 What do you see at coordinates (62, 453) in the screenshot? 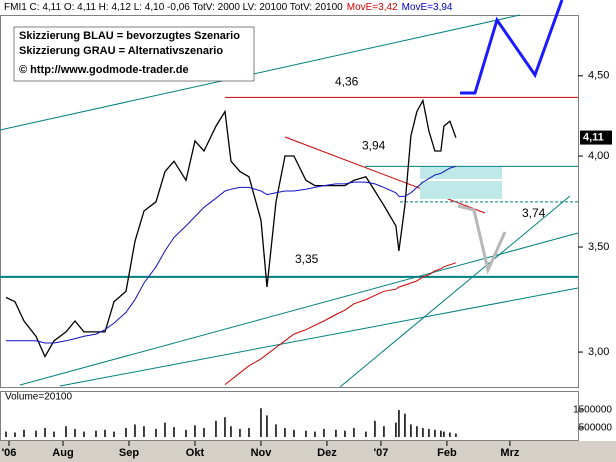
I see `x-tick-label: Aug` at bounding box center [62, 453].